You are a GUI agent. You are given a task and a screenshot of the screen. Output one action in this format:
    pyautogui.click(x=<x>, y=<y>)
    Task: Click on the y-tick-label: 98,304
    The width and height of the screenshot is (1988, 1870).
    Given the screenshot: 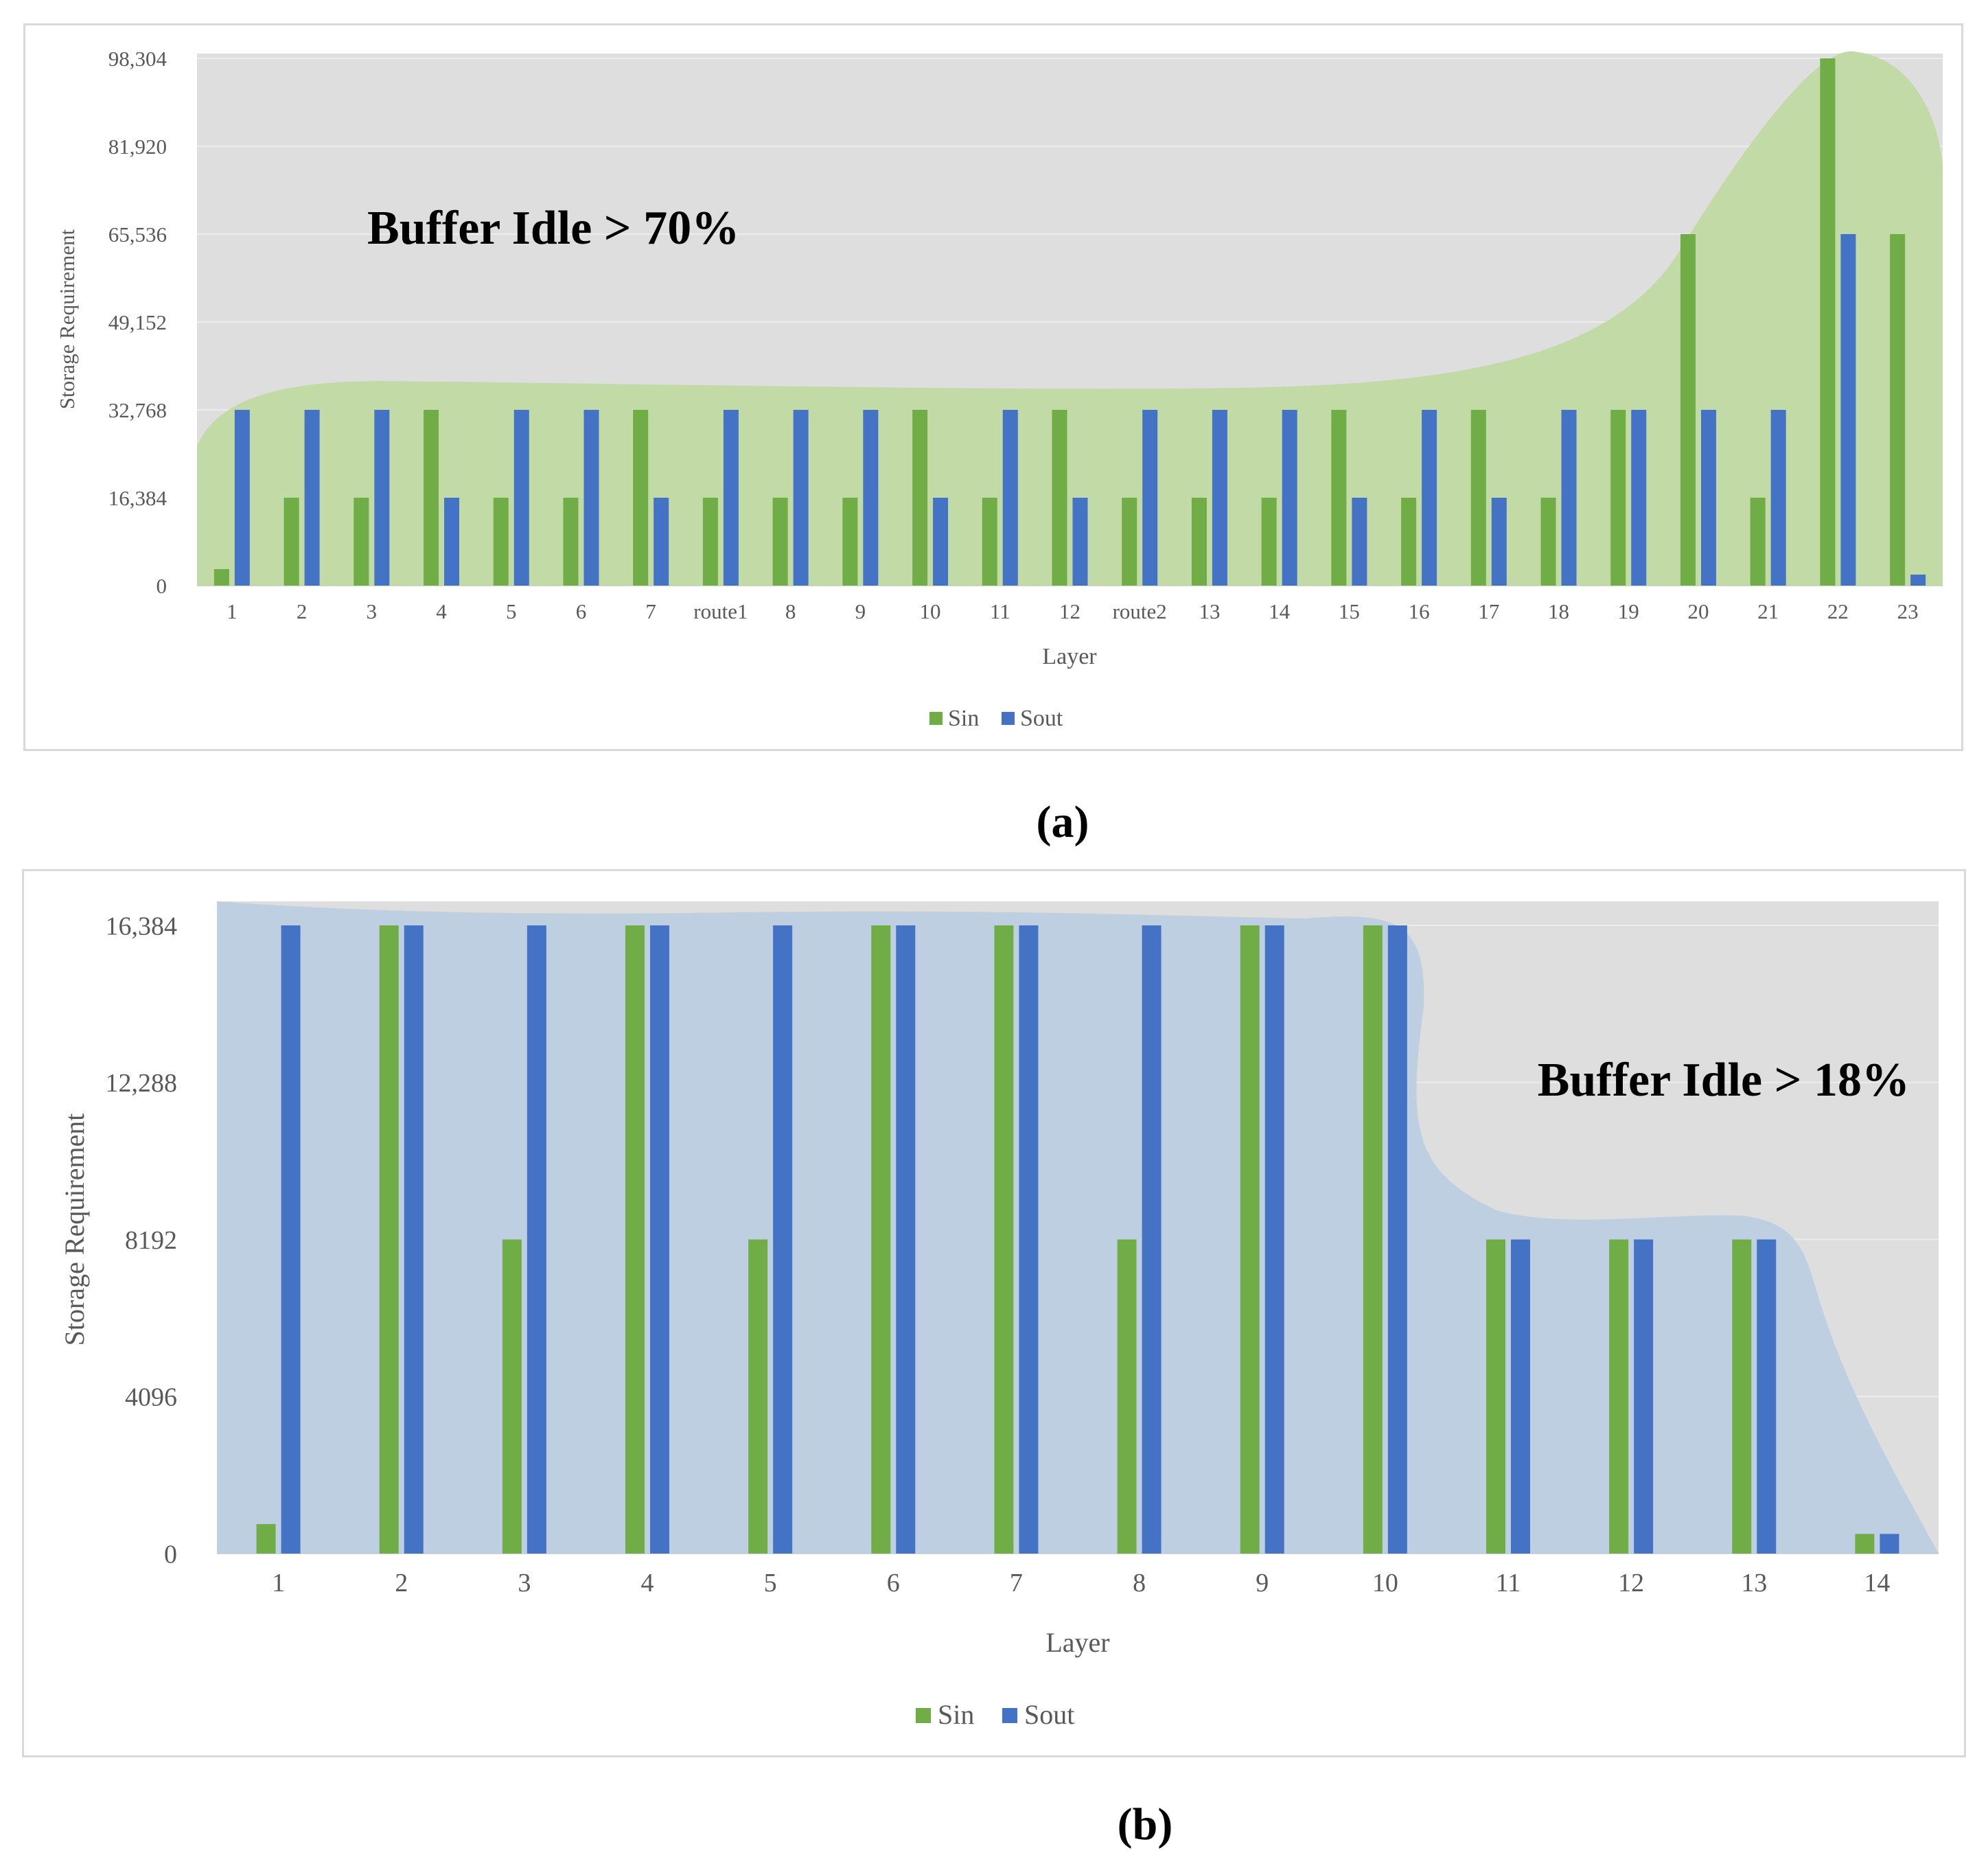 What is the action you would take?
    pyautogui.click(x=137, y=59)
    